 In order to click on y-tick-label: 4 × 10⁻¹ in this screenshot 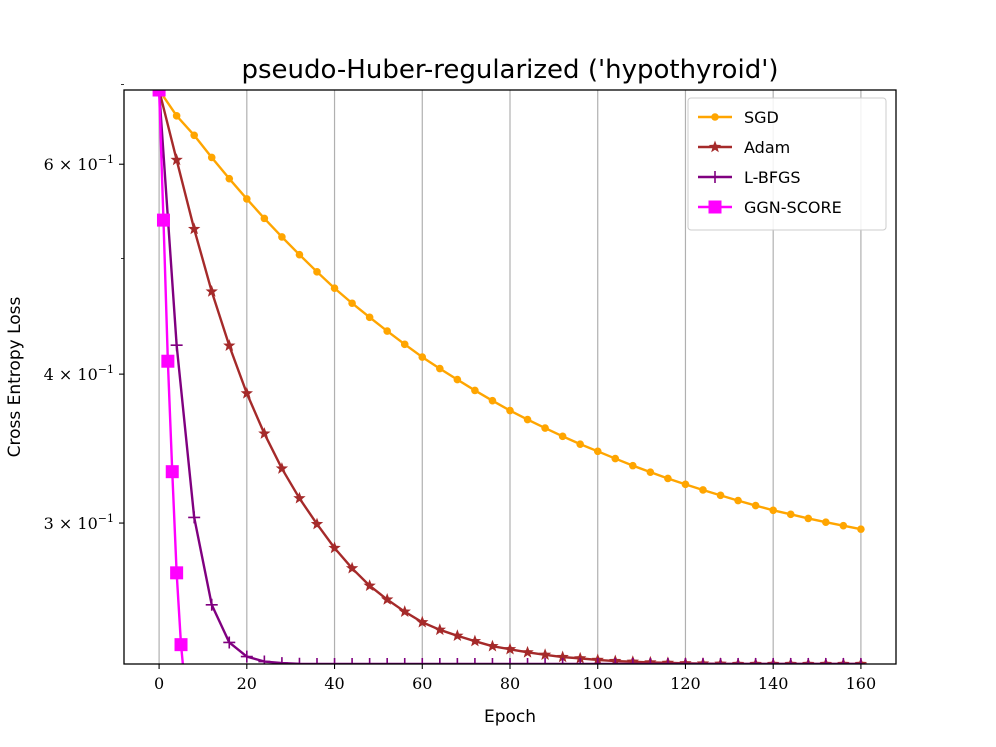, I will do `click(79, 373)`.